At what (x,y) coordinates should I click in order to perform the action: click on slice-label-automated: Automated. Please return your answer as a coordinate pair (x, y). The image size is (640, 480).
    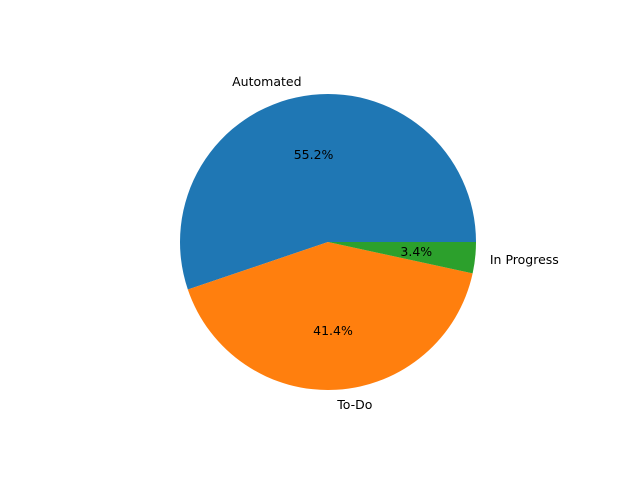
    Looking at the image, I should click on (266, 81).